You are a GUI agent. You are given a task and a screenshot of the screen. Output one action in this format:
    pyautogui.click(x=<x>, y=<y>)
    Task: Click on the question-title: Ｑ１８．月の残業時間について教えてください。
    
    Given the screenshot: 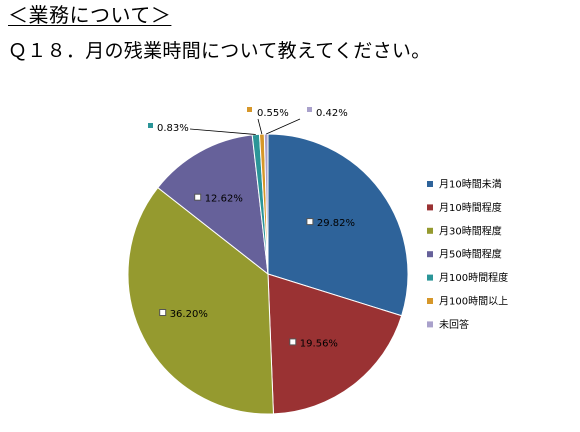 What is the action you would take?
    pyautogui.click(x=219, y=51)
    